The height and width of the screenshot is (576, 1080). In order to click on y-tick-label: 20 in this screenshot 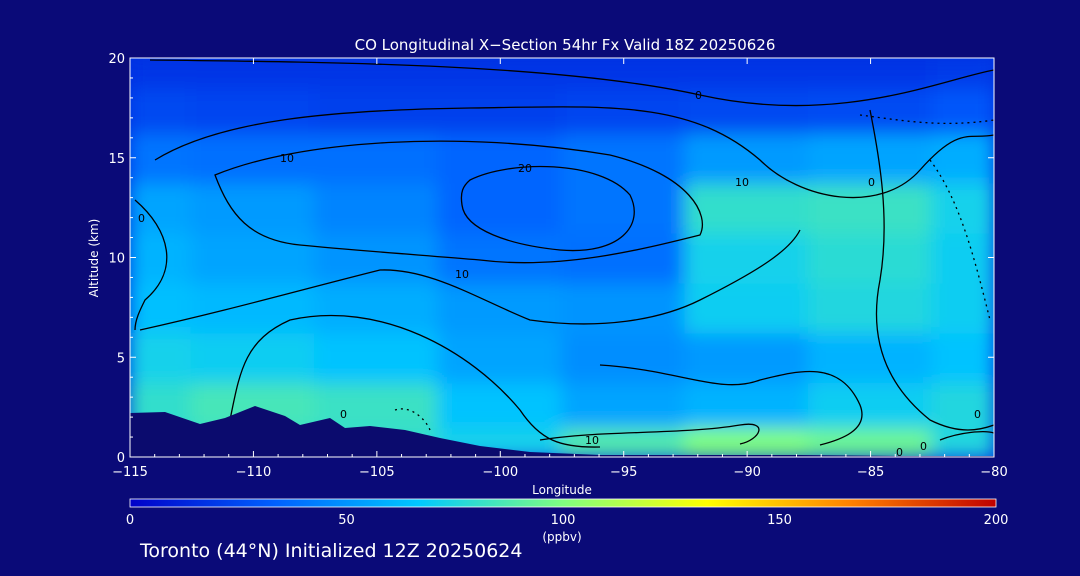, I will do `click(116, 59)`.